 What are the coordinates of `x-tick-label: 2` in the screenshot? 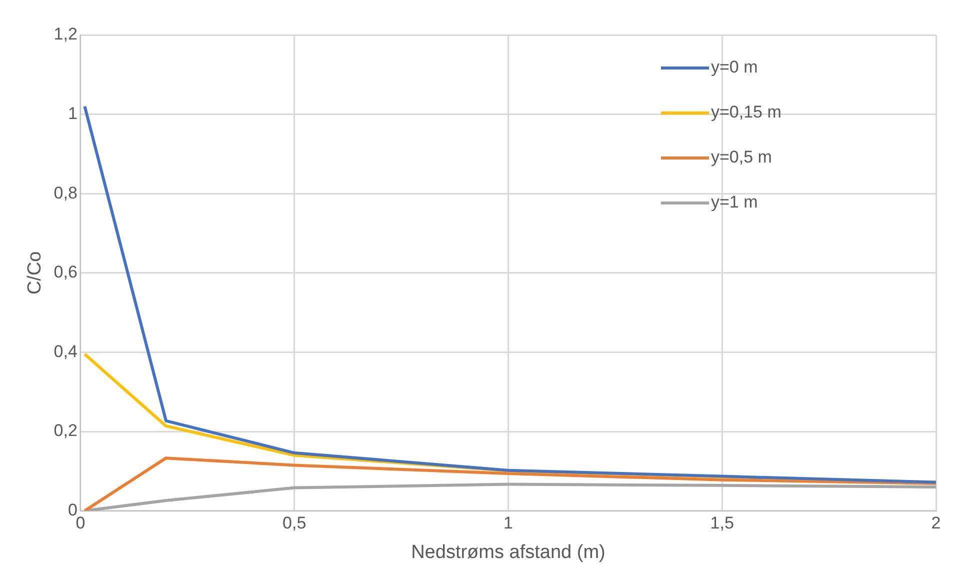 It's located at (936, 523).